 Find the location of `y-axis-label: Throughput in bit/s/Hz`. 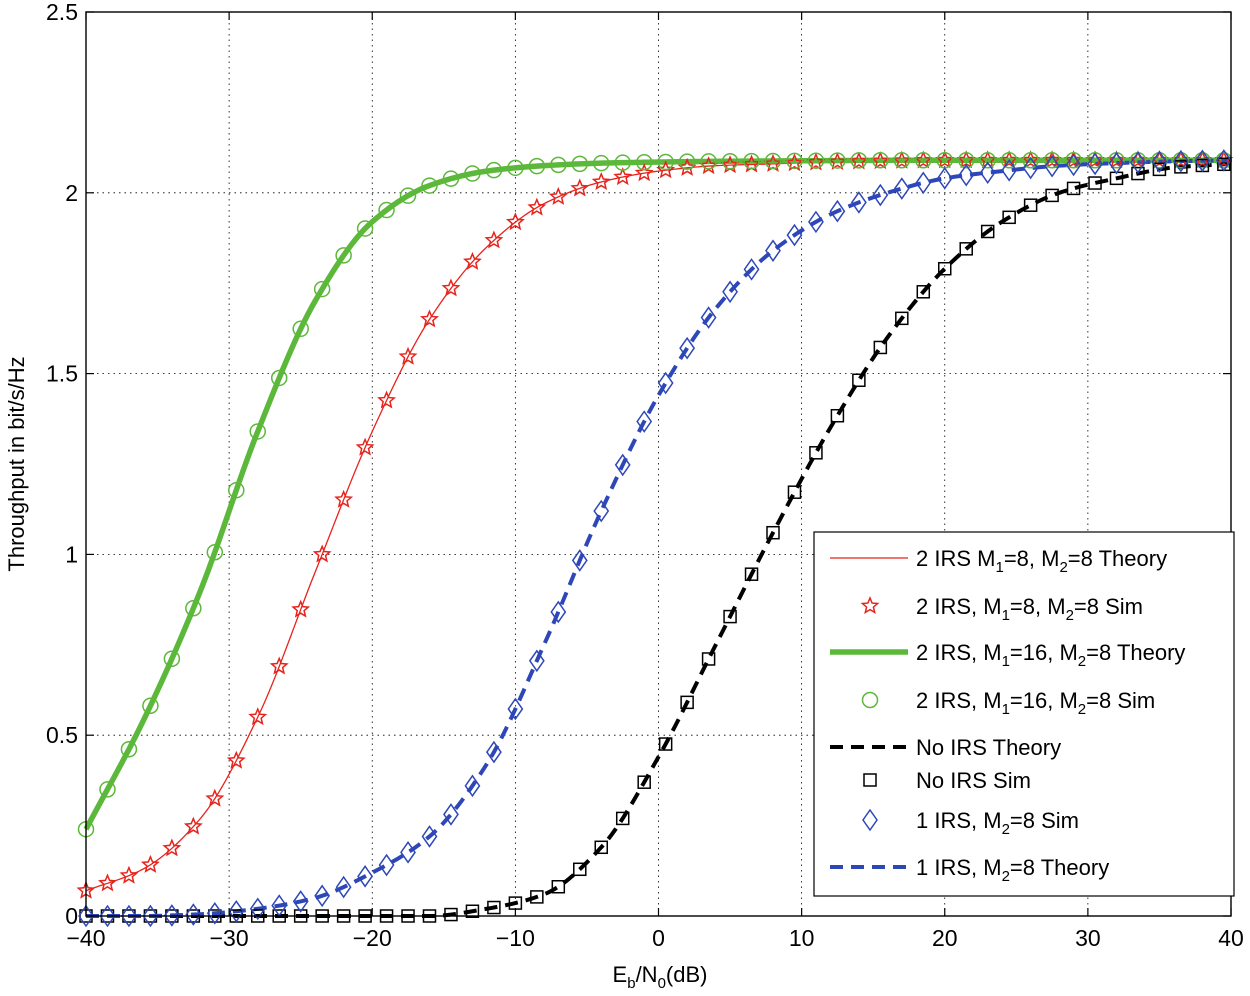

y-axis-label: Throughput in bit/s/Hz is located at coordinates (16, 463).